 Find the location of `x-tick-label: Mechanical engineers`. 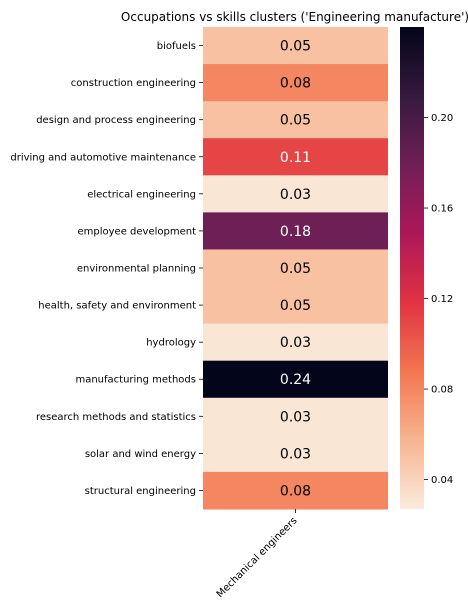

x-tick-label: Mechanical engineers is located at coordinates (257, 557).